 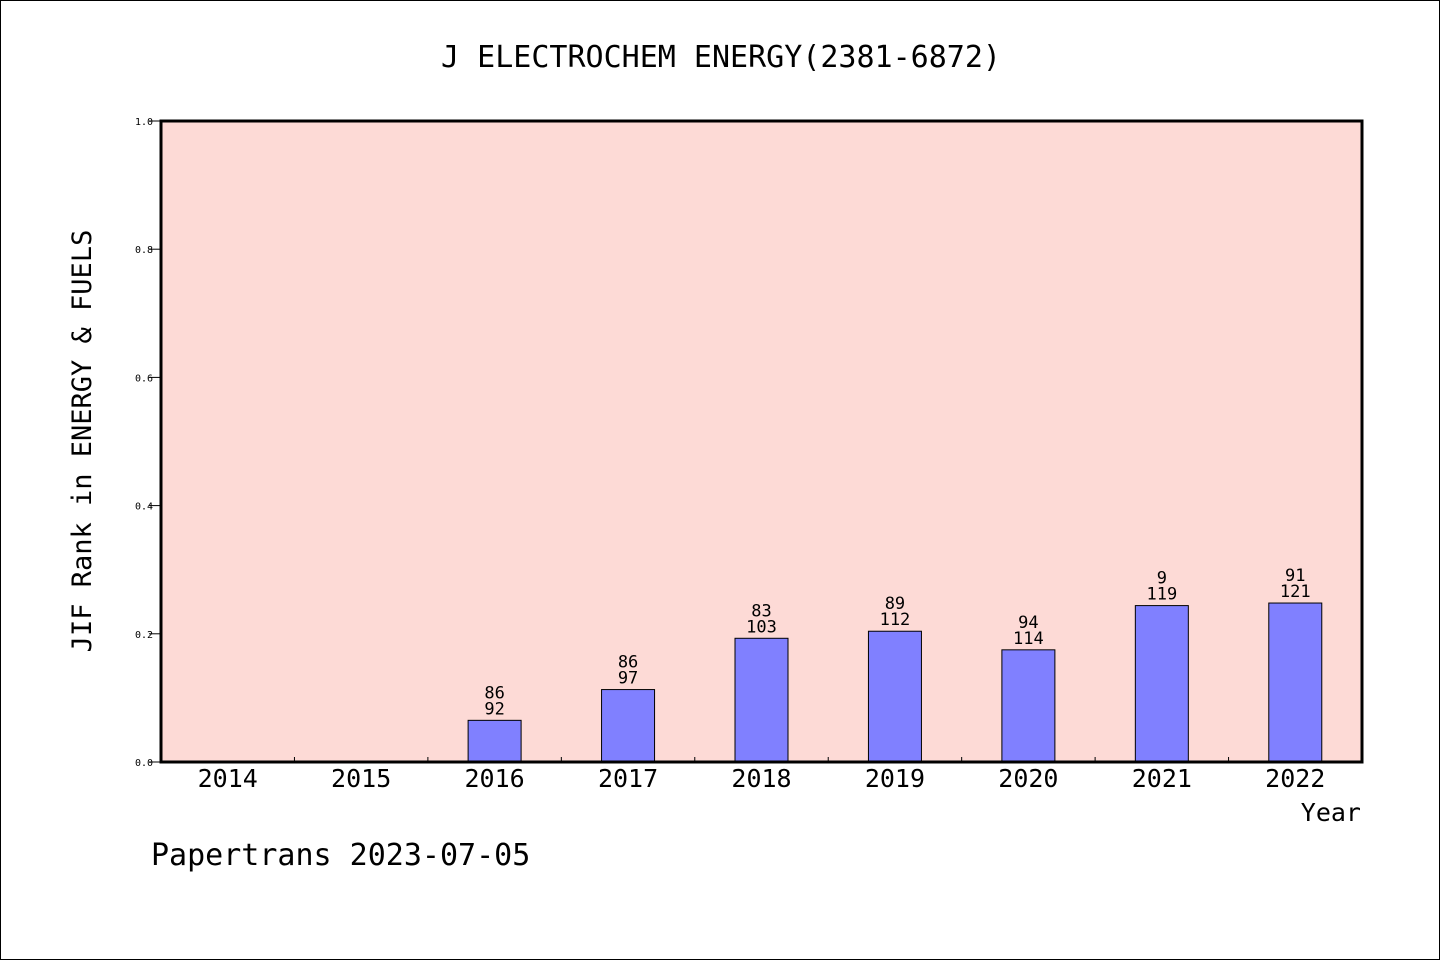 I want to click on y-tick-label: 0.6, so click(x=144, y=378).